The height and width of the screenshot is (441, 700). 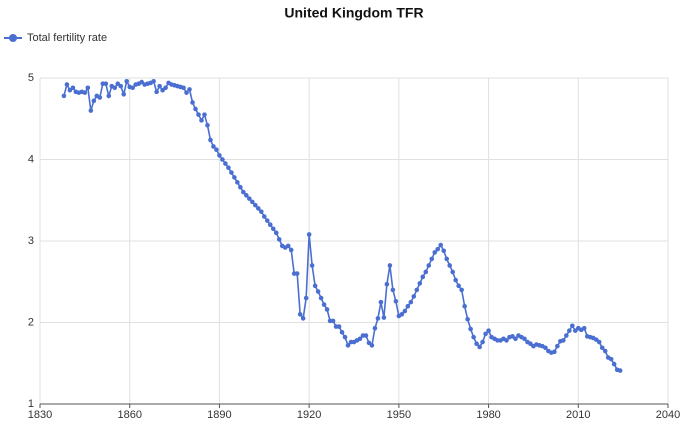 What do you see at coordinates (31, 322) in the screenshot?
I see `y-tick-label: 2` at bounding box center [31, 322].